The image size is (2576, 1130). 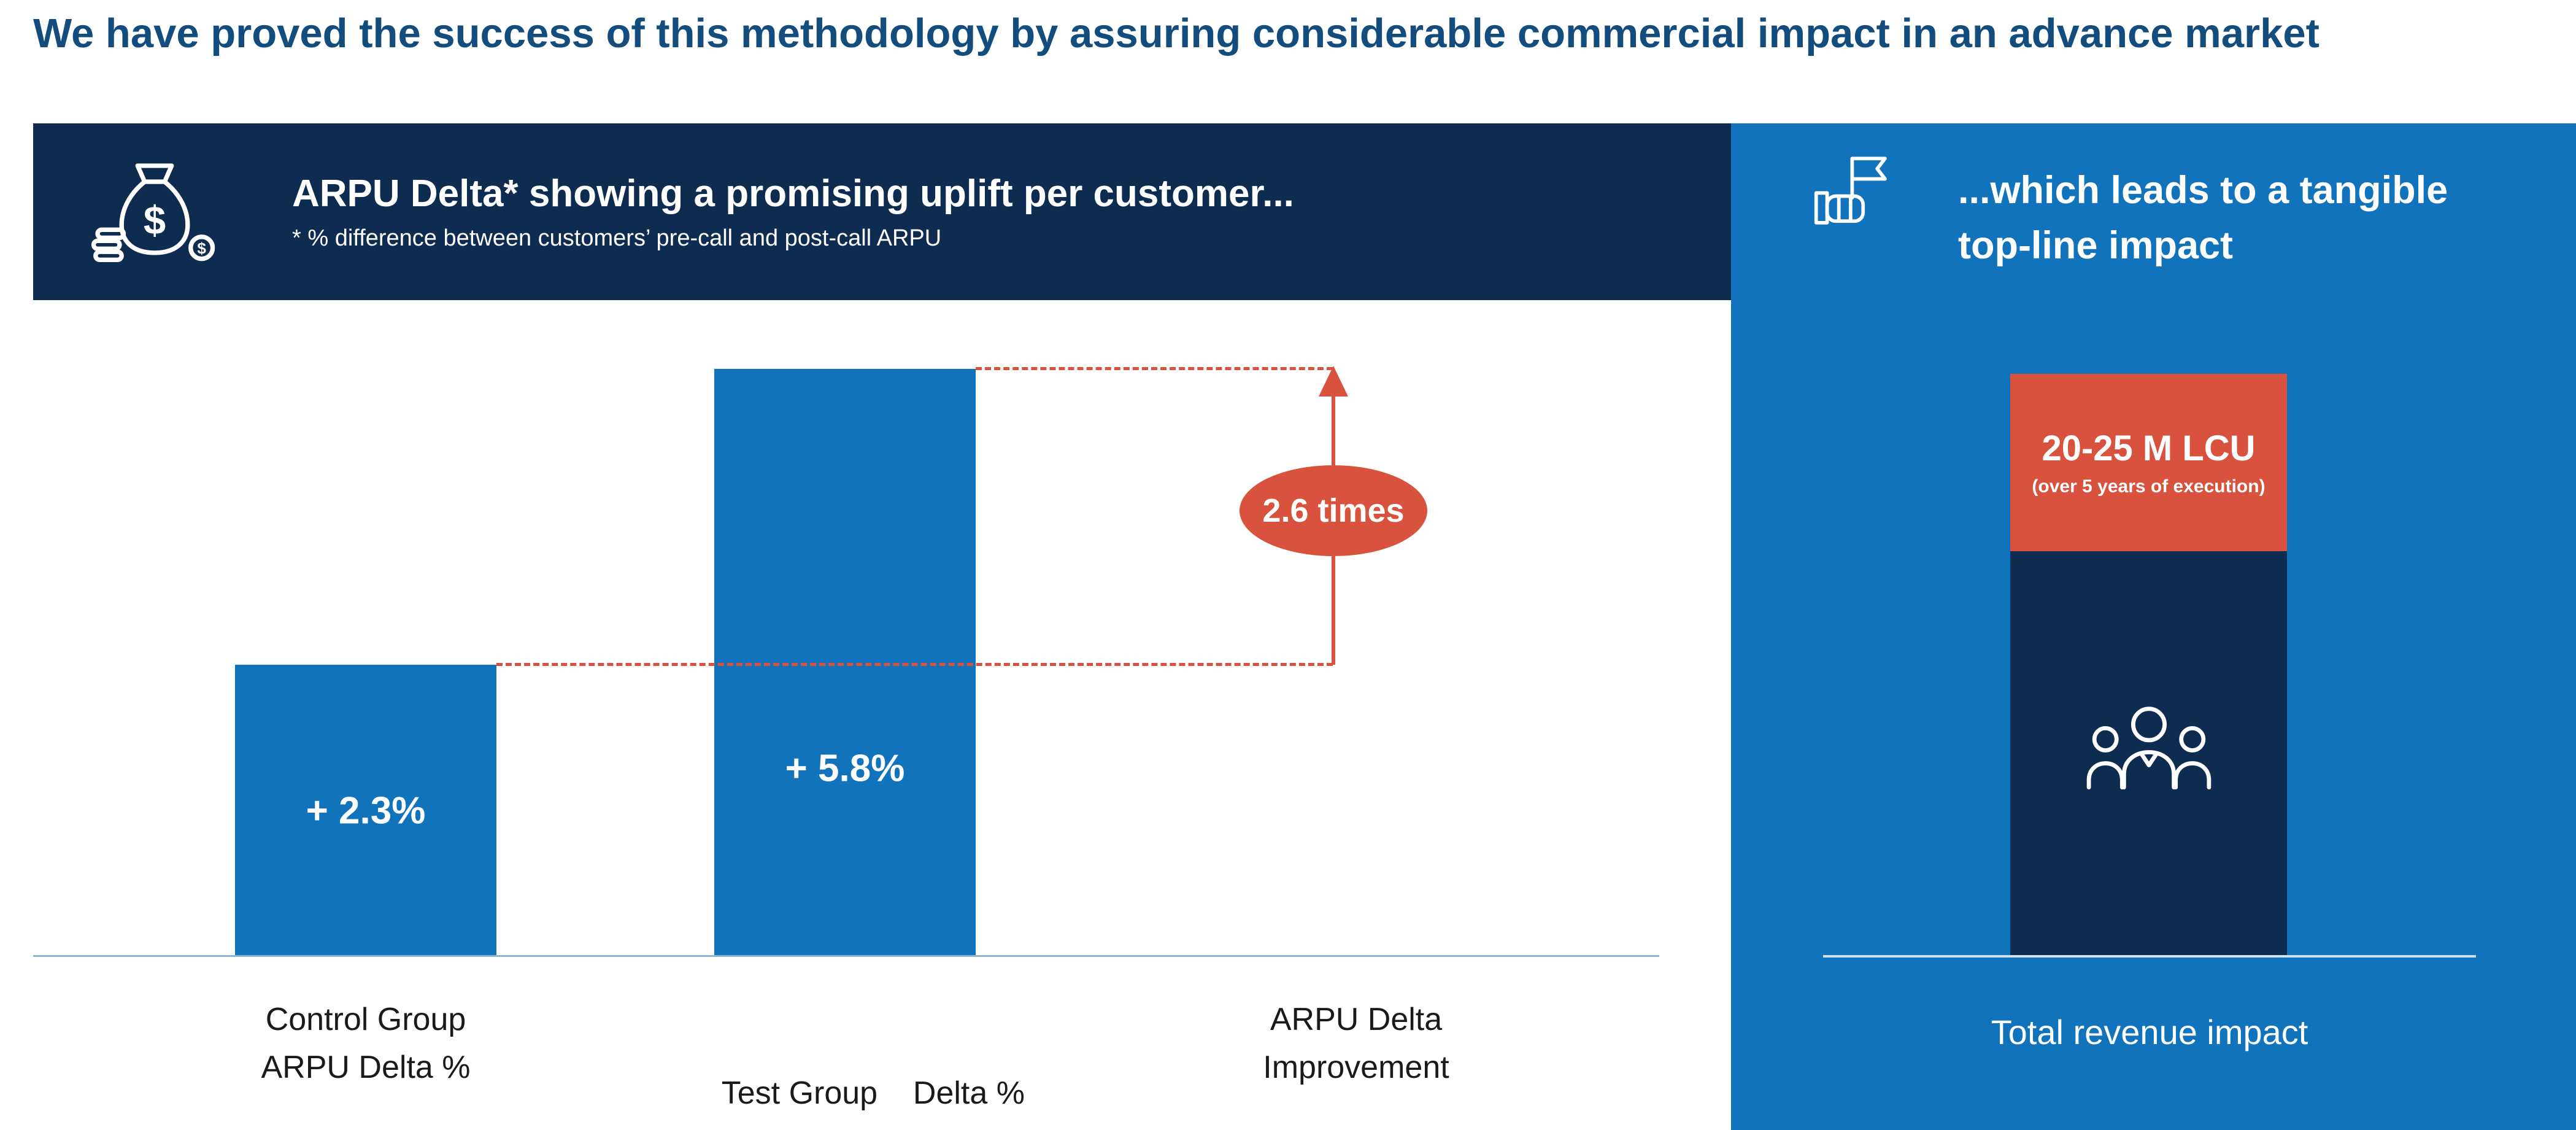 I want to click on bar-control-group: + 2.3%, so click(x=365, y=810).